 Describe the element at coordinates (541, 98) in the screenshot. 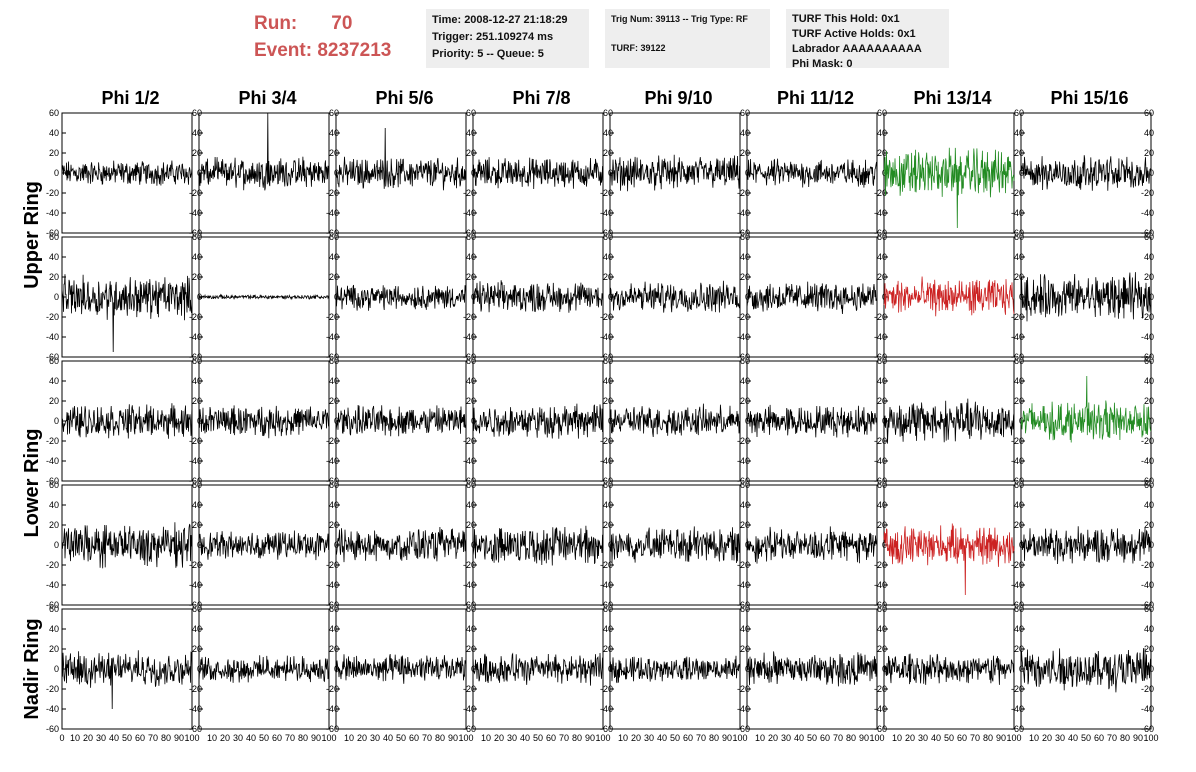

I see `column-header-4: Phi 7/8` at that location.